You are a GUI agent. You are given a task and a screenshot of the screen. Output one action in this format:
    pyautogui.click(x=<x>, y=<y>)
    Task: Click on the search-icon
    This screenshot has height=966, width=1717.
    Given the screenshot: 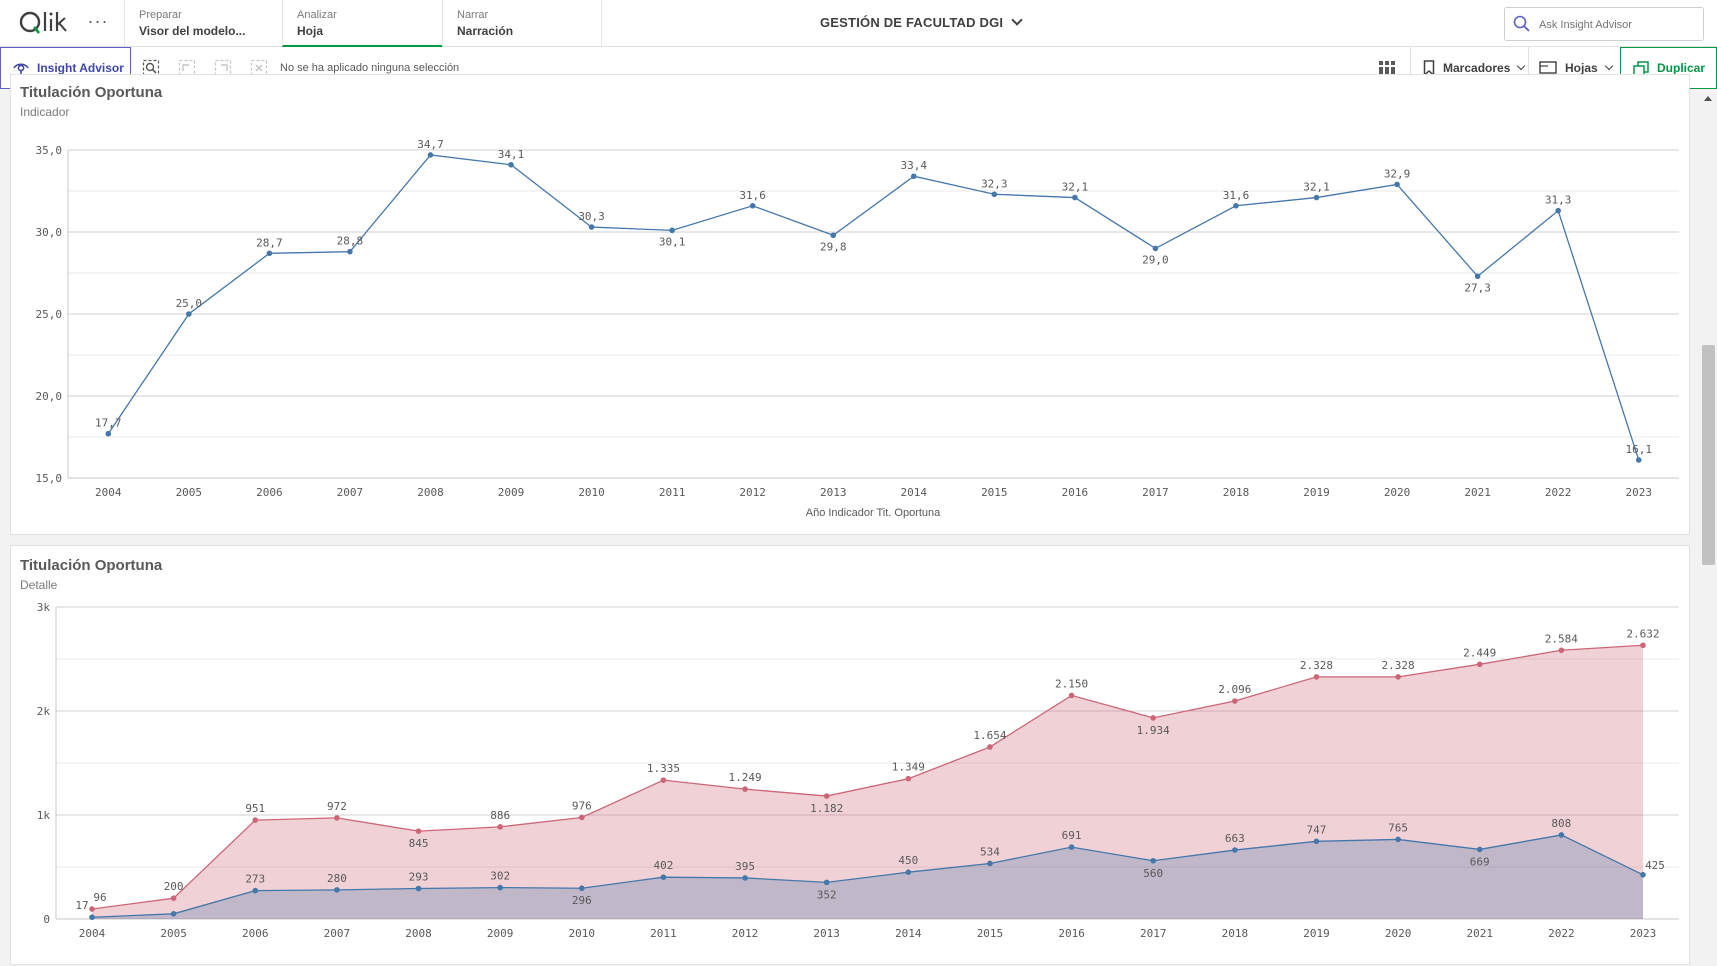 What is the action you would take?
    pyautogui.click(x=1521, y=23)
    